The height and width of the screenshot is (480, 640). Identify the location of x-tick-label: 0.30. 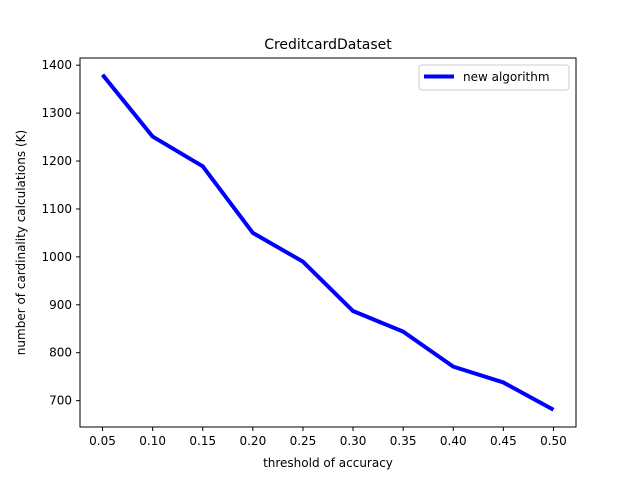
(353, 441).